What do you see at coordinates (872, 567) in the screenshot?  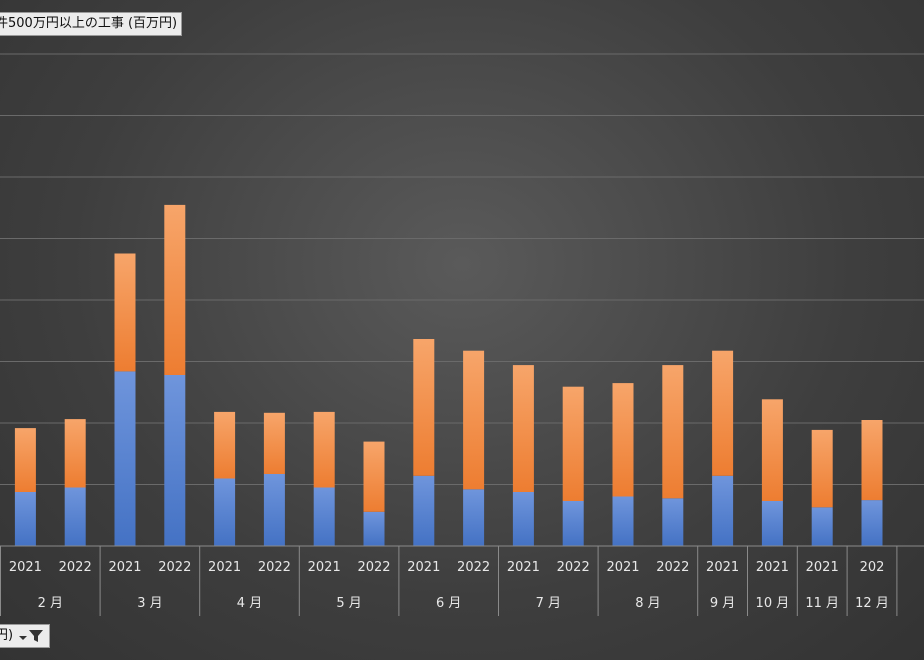 I see `year-tick-label: 202` at bounding box center [872, 567].